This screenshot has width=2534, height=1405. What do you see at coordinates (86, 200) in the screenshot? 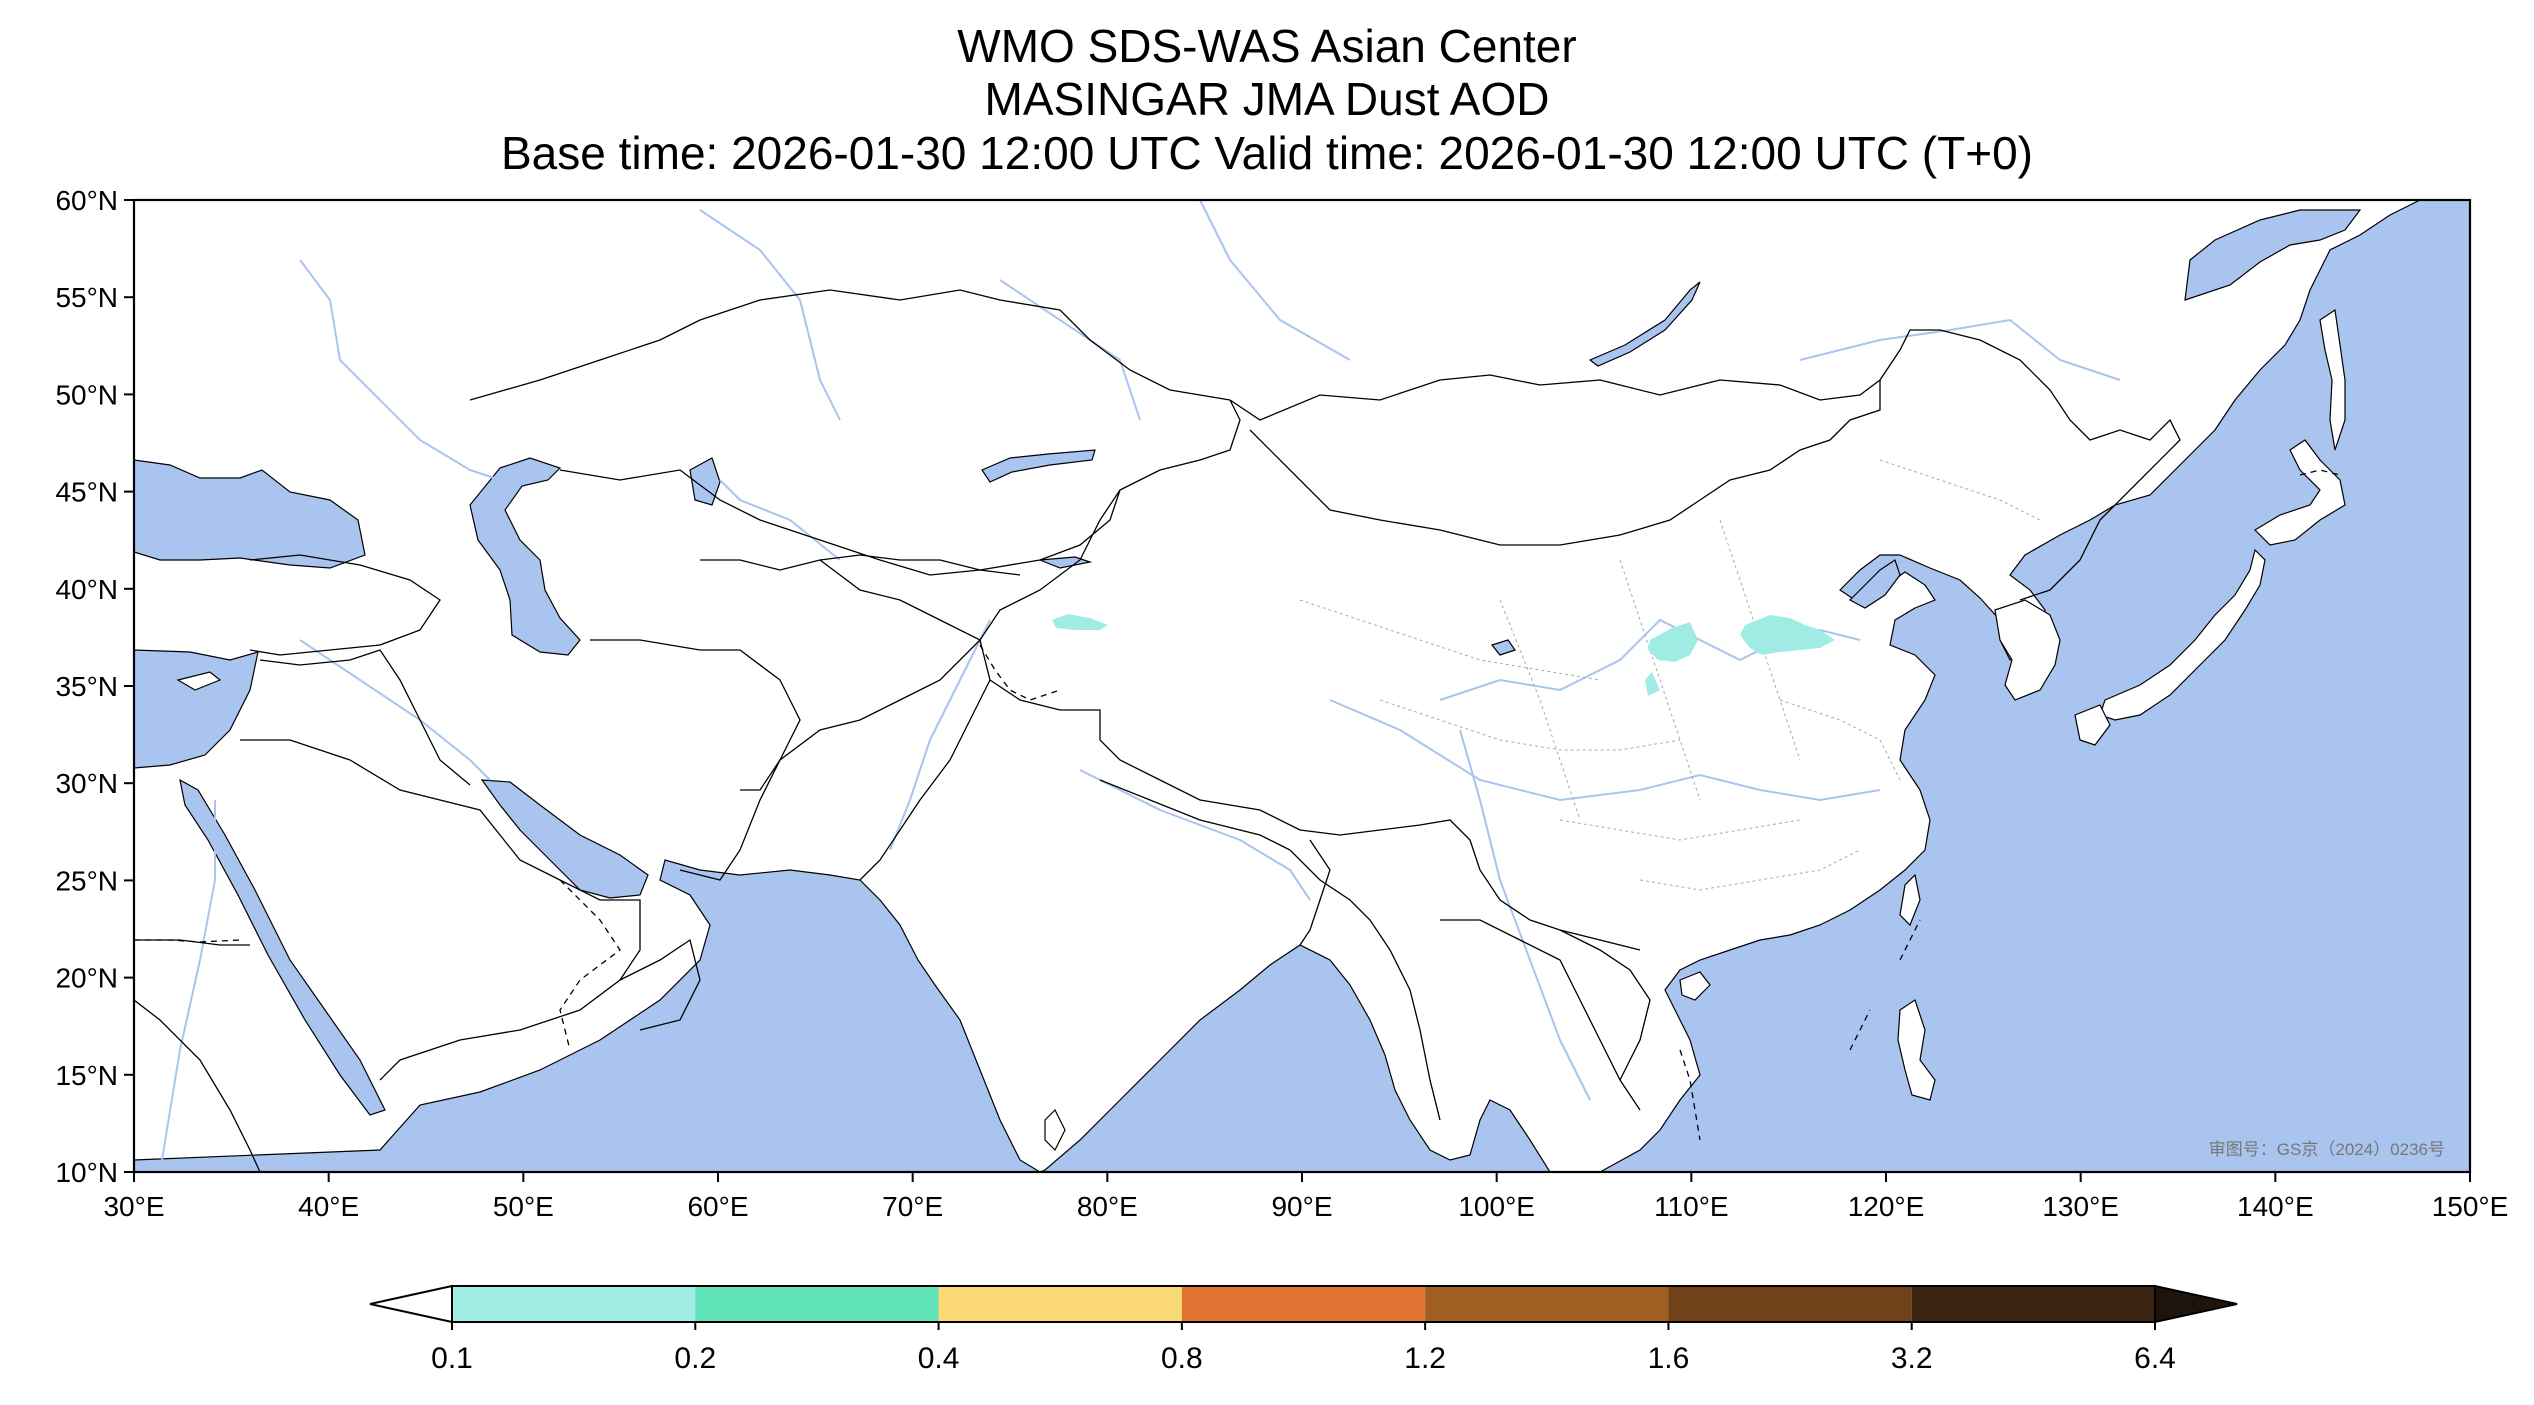
I see `y-tick-label: 60°N` at bounding box center [86, 200].